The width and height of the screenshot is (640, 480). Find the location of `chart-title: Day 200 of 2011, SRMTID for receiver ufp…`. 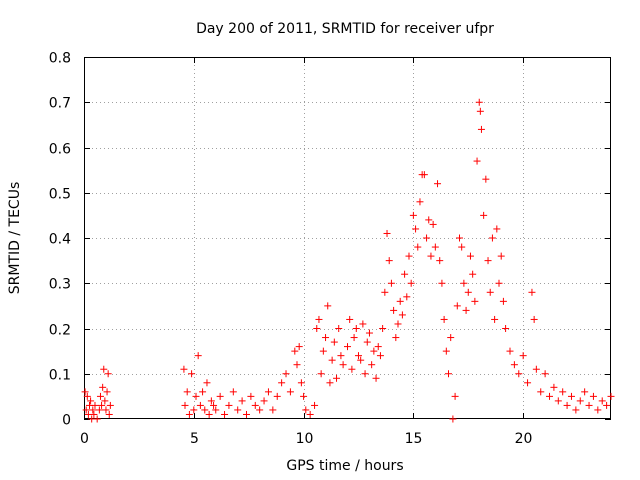

chart-title: Day 200 of 2011, SRMTID for receiver ufp… is located at coordinates (345, 29).